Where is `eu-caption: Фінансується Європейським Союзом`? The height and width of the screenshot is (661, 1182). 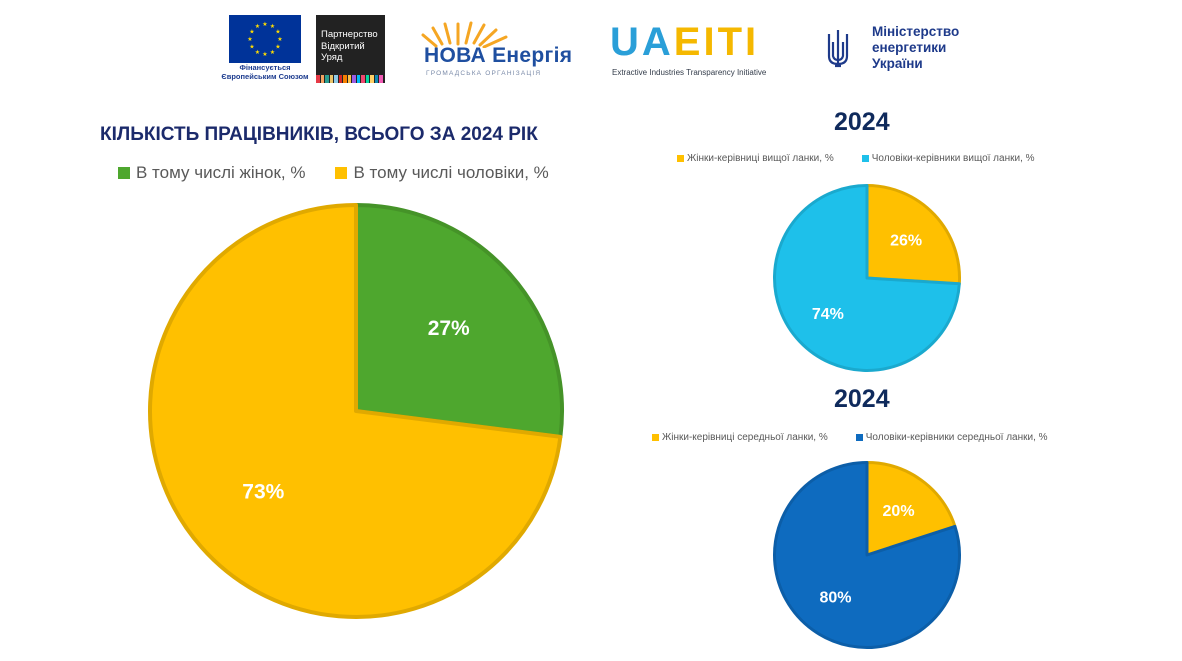 eu-caption: Фінансується Європейським Союзом is located at coordinates (265, 72).